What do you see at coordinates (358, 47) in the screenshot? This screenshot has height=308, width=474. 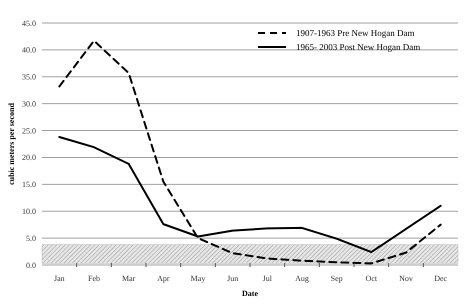 I see `legend-label: 1965- 2003 Post New Hogan Dam` at bounding box center [358, 47].